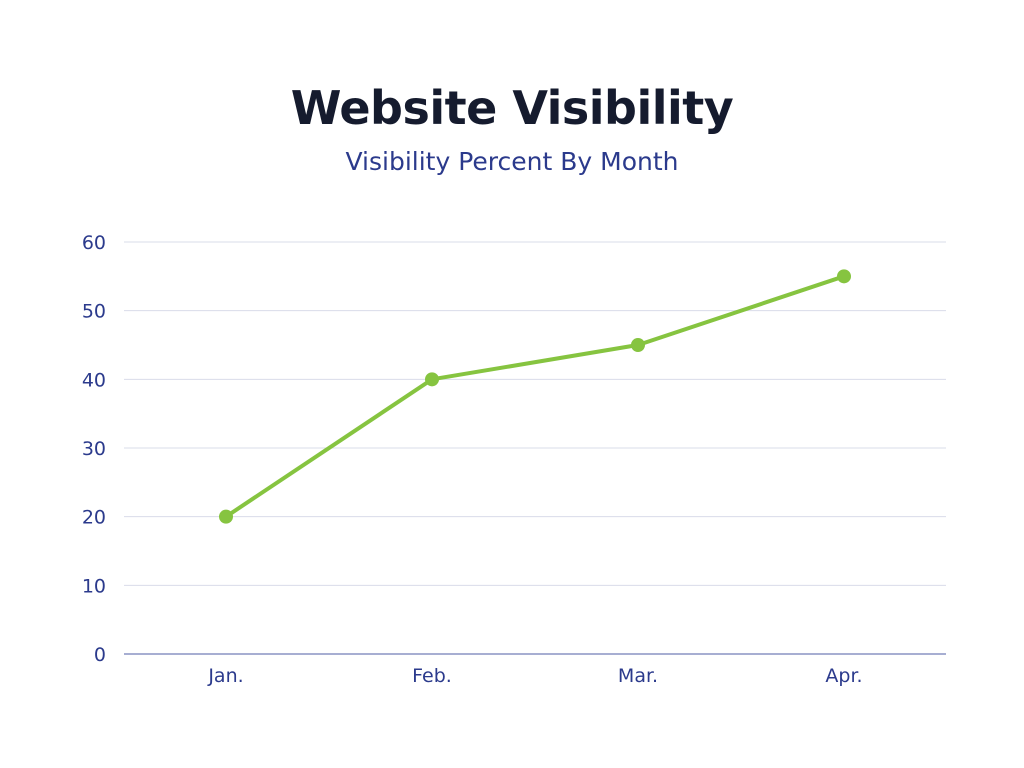 This screenshot has height=768, width=1024. What do you see at coordinates (94, 312) in the screenshot?
I see `y-tick-label: 50` at bounding box center [94, 312].